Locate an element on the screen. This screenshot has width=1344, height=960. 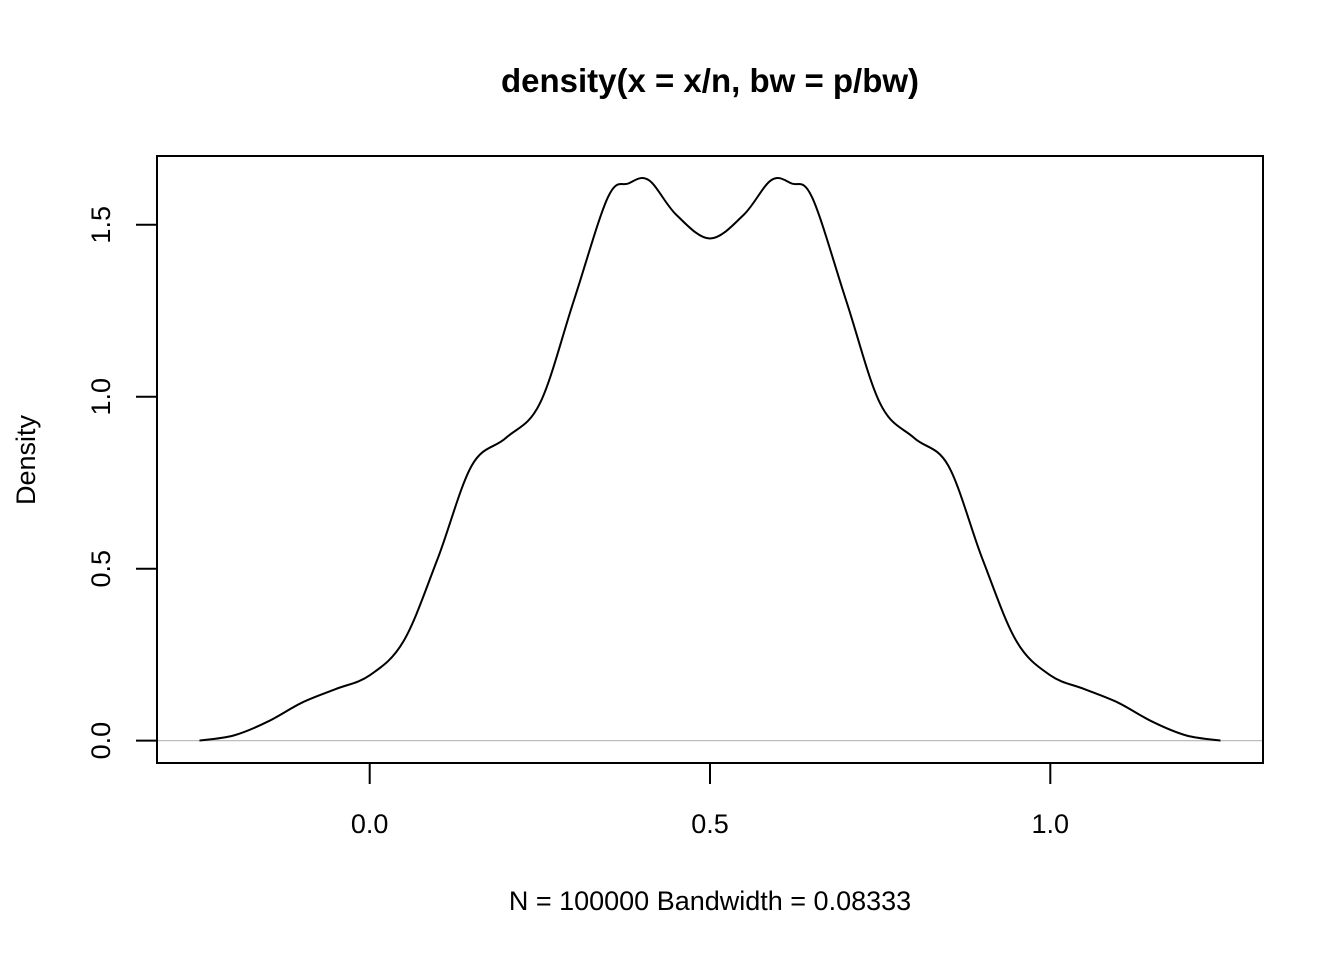
x-tick-label: 1.0 is located at coordinates (1051, 824).